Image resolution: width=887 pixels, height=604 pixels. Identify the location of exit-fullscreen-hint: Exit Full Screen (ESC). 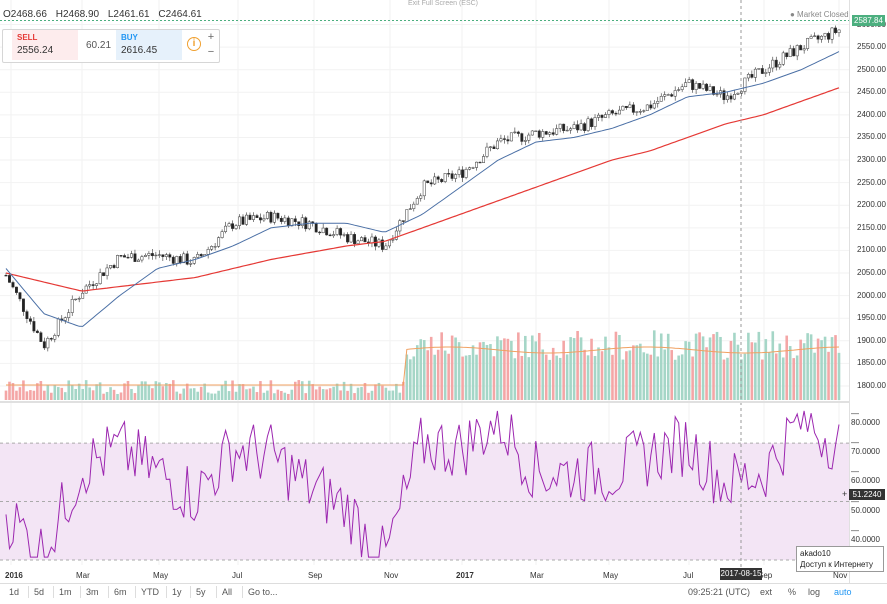
(443, 3).